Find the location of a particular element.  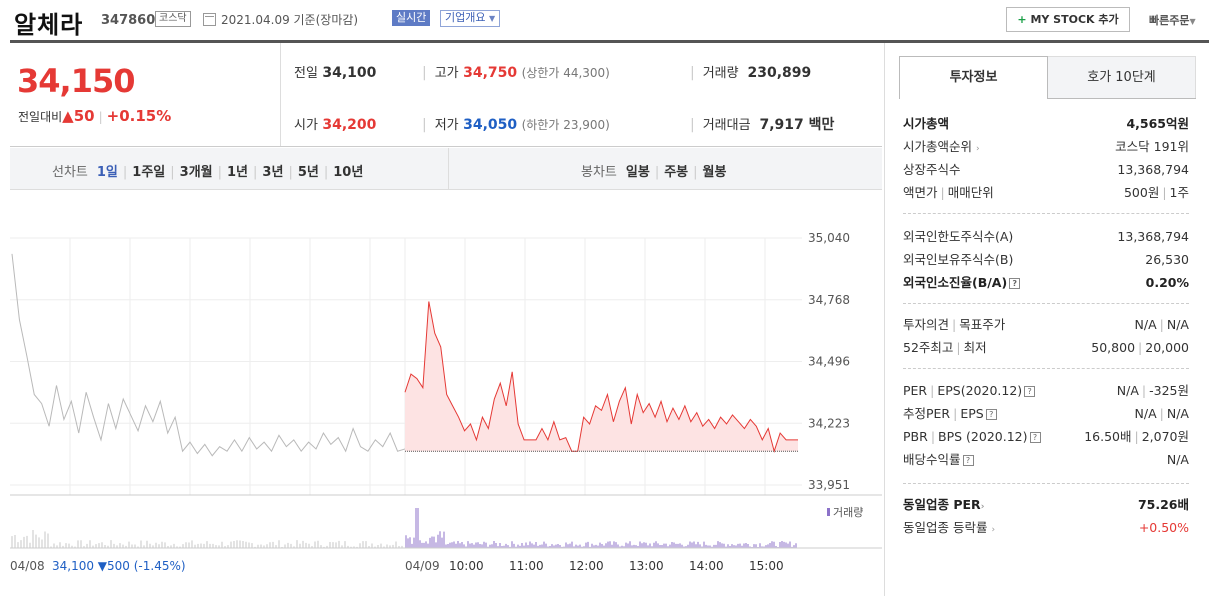

quick-order-dropdown: 빠른주문▼ is located at coordinates (1172, 20).